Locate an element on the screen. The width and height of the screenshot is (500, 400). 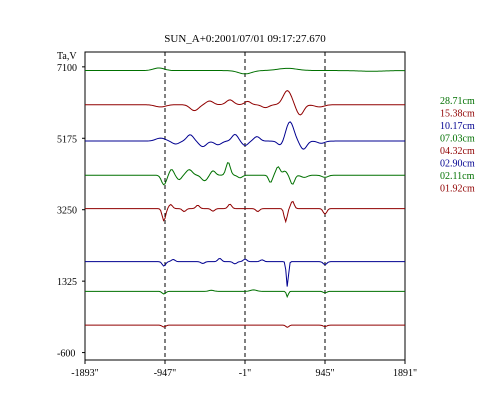
y-axis-label: Ta,V is located at coordinates (67, 56).